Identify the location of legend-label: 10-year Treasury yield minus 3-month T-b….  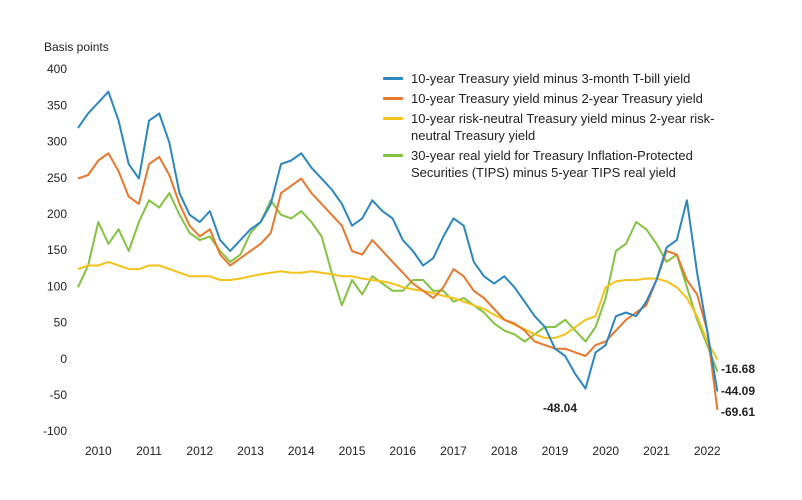
(551, 78).